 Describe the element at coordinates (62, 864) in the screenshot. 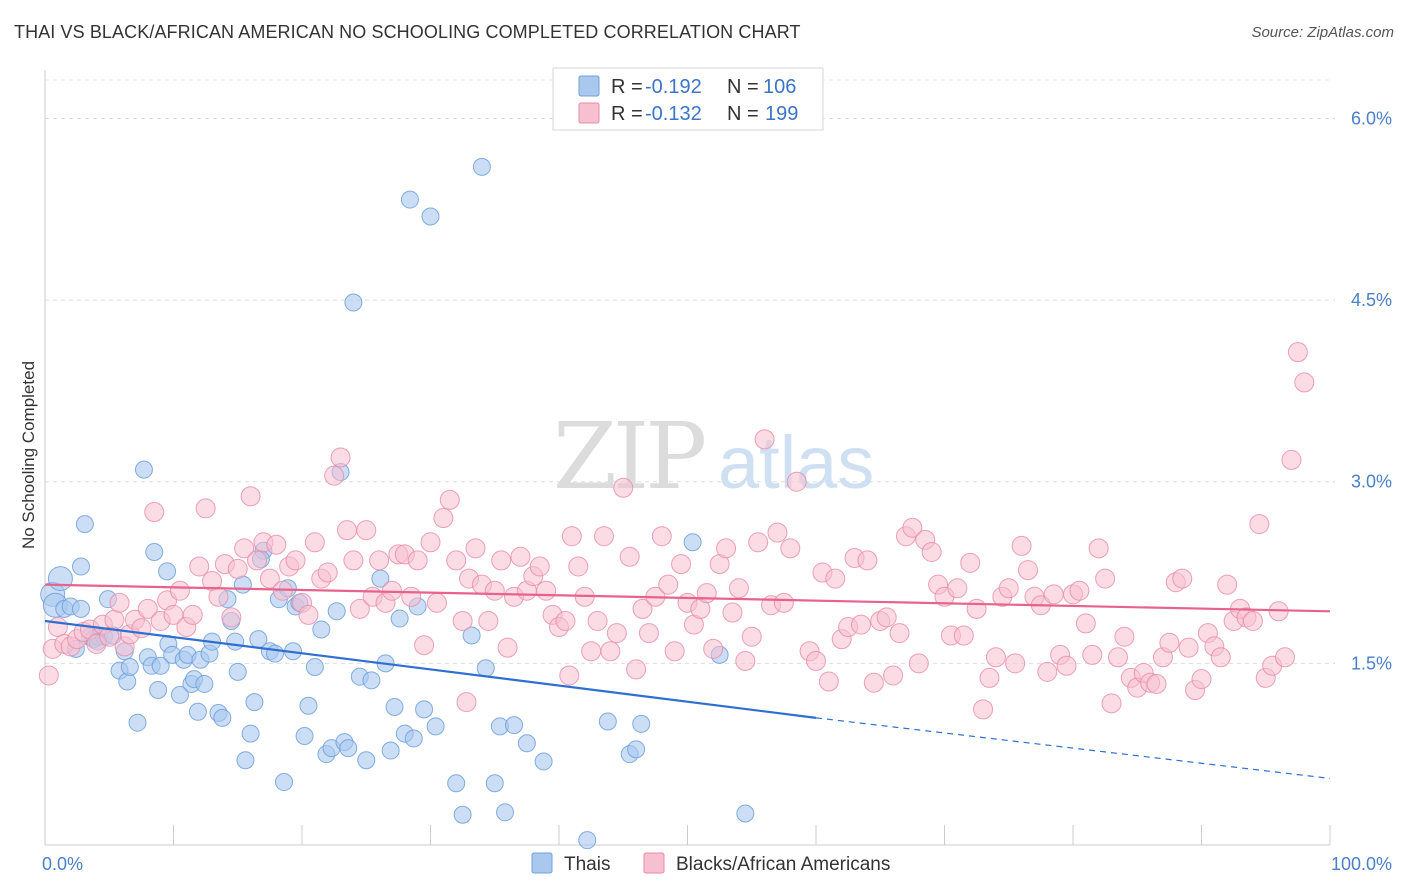

I see `x-tick-label: 0.0%` at that location.